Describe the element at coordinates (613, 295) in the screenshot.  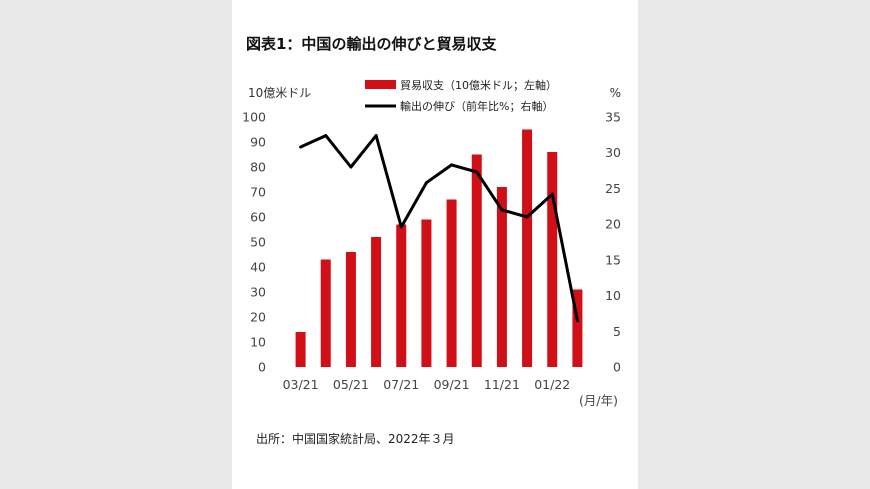
I see `right-tick-label: 10` at that location.